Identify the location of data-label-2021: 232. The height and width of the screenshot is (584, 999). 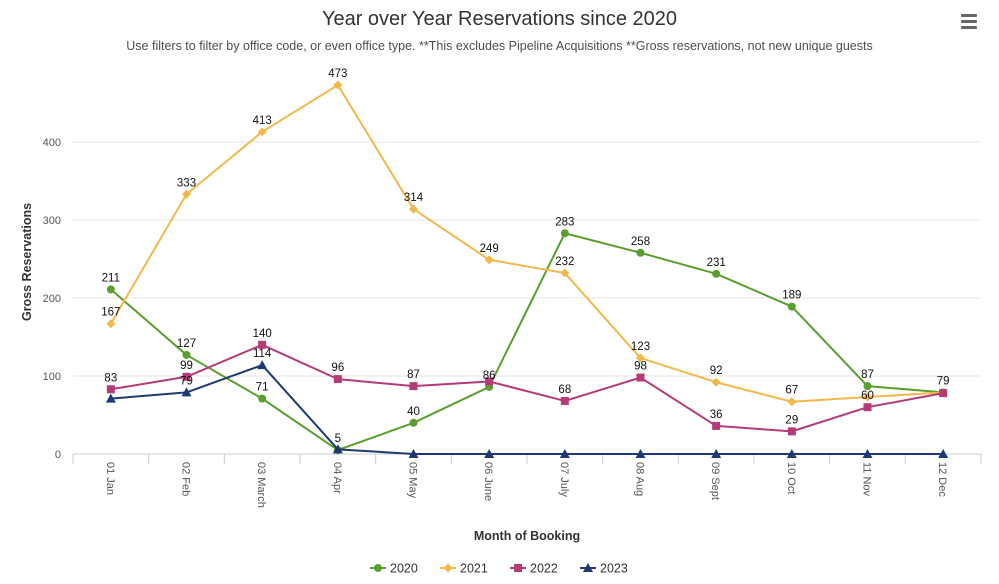
(564, 262).